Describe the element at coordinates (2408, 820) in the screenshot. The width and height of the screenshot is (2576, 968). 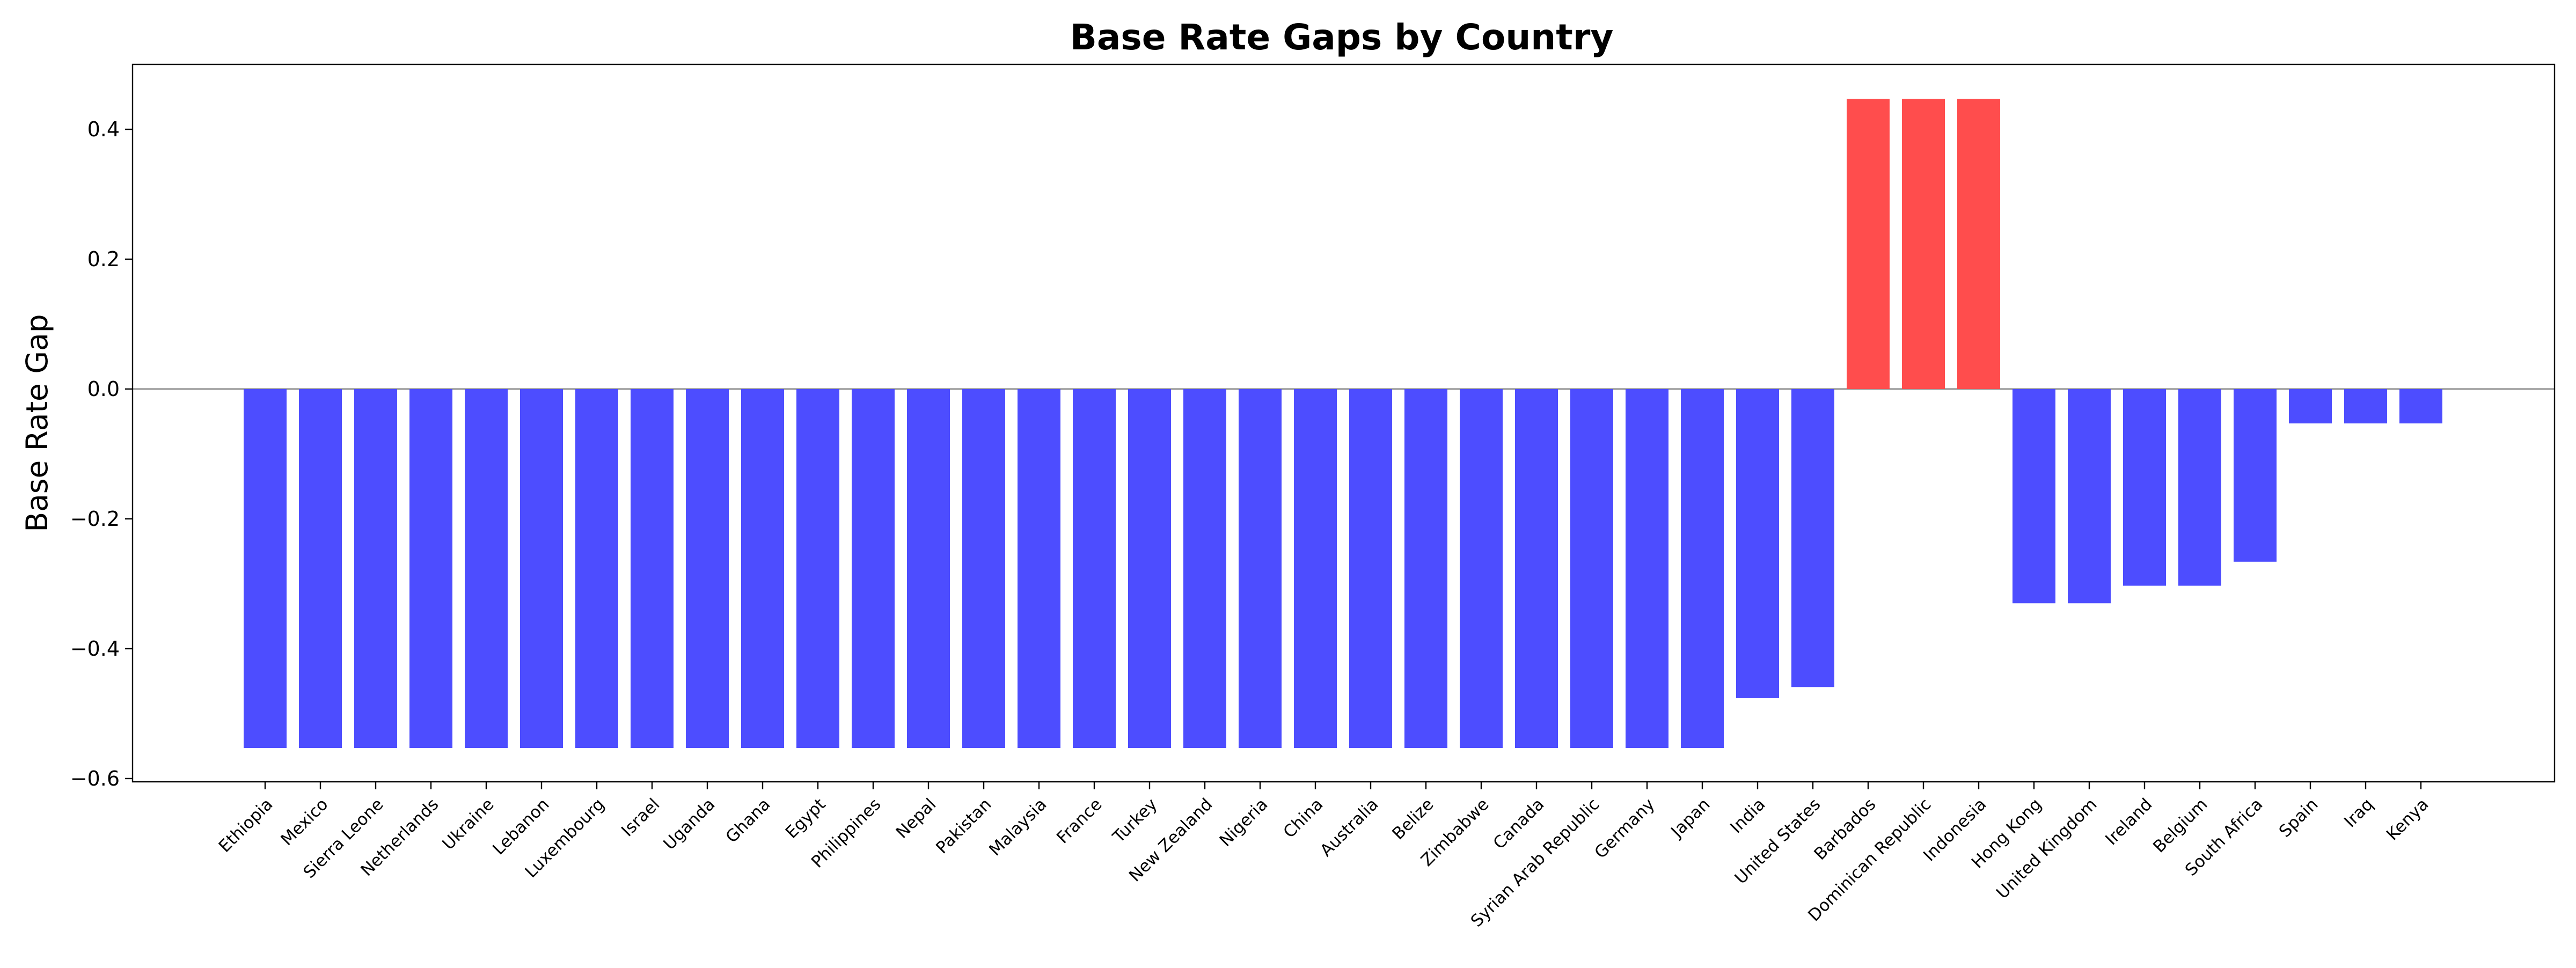
I see `x-tick-label: Kenya` at that location.